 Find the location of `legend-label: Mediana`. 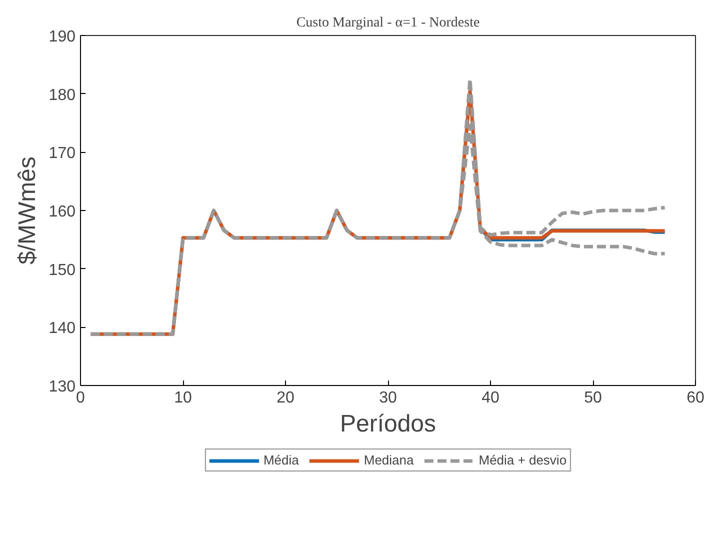

legend-label: Mediana is located at coordinates (389, 460).